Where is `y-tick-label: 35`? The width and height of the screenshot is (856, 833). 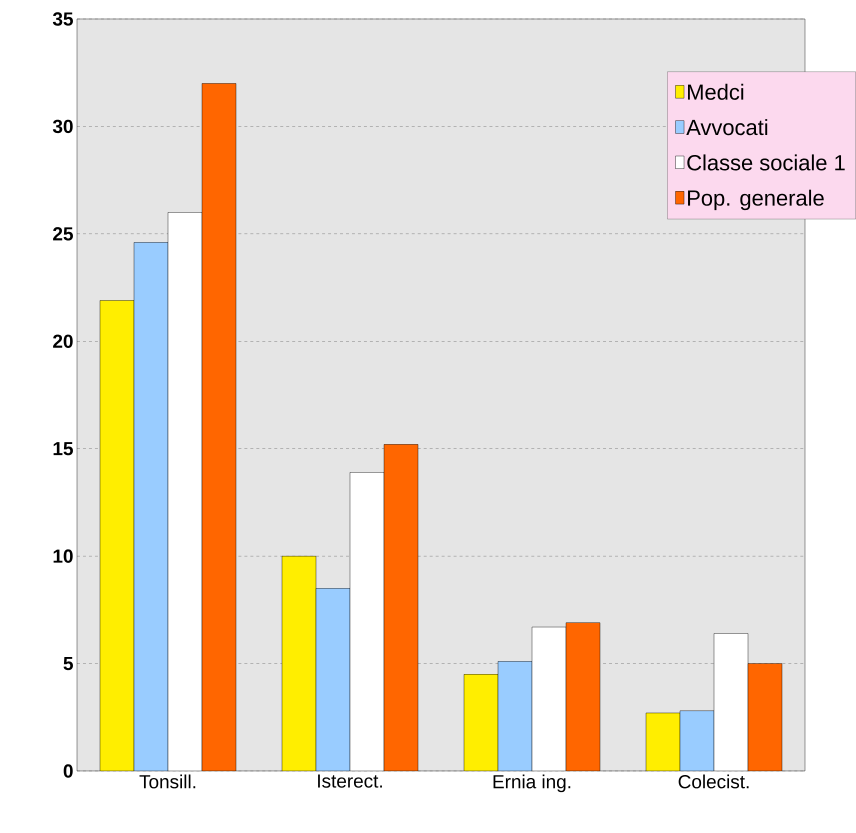
y-tick-label: 35 is located at coordinates (62, 19).